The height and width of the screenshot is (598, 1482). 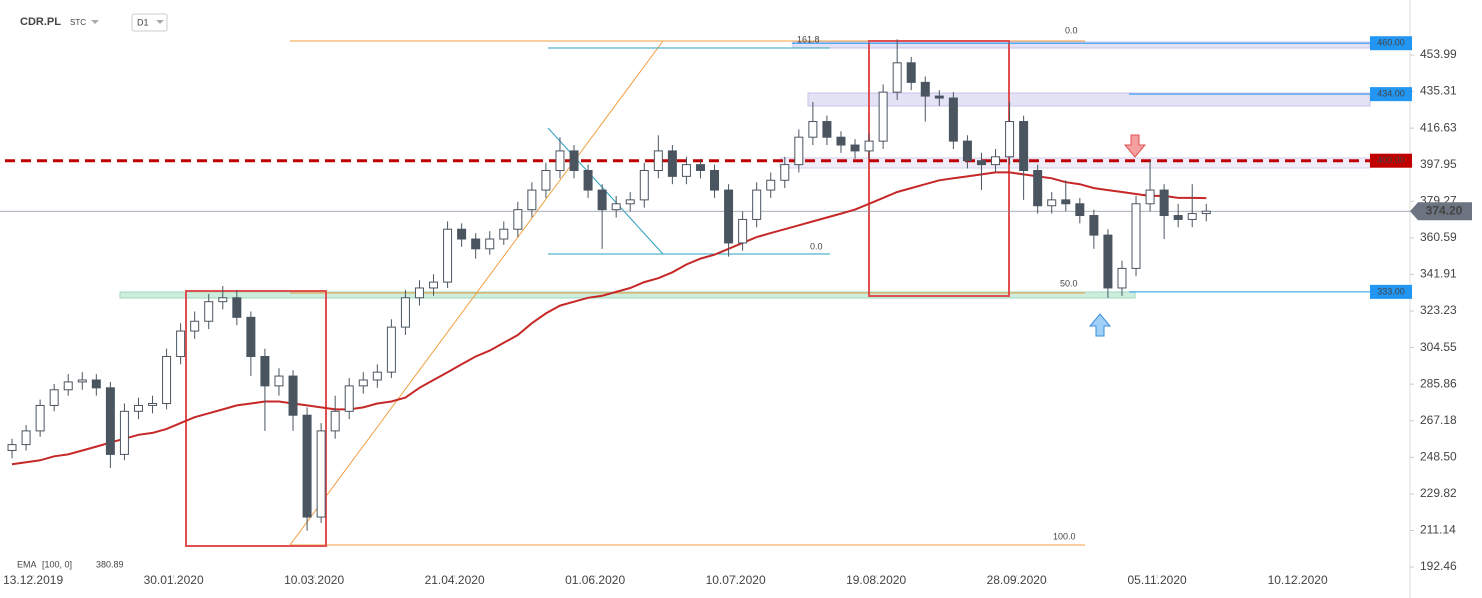 I want to click on support-band, so click(x=627, y=295).